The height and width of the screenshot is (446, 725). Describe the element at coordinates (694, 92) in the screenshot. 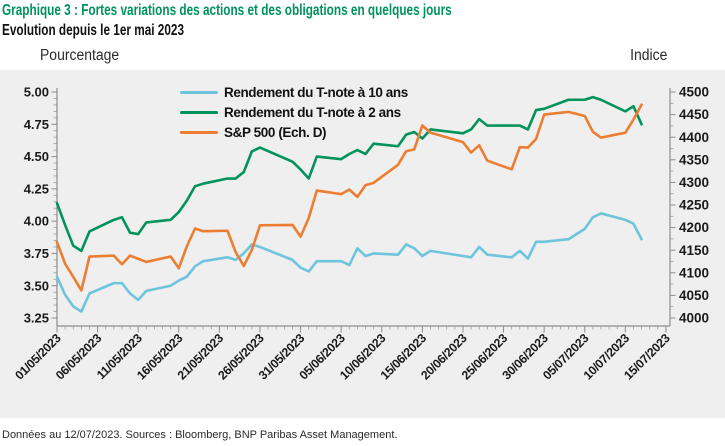

I see `y-right-tick-label: 4500` at that location.